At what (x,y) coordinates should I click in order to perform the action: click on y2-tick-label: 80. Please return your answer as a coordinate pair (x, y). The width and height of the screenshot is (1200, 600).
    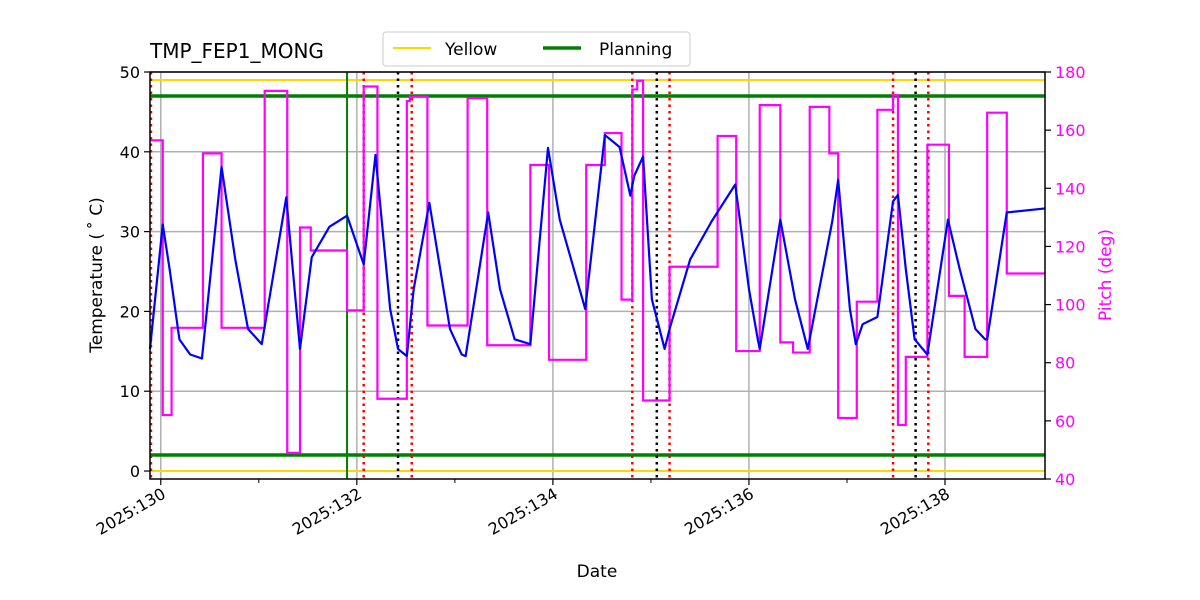
    Looking at the image, I should click on (1065, 363).